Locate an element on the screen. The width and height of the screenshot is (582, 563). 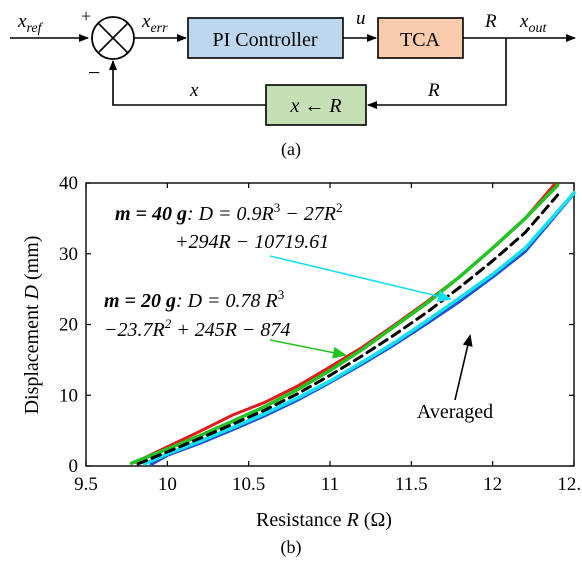
input-label: xref is located at coordinates (30, 23).